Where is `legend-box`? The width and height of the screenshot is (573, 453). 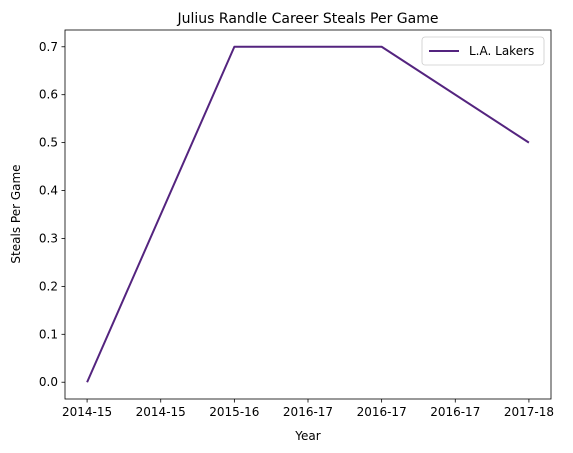 legend-box is located at coordinates (483, 51).